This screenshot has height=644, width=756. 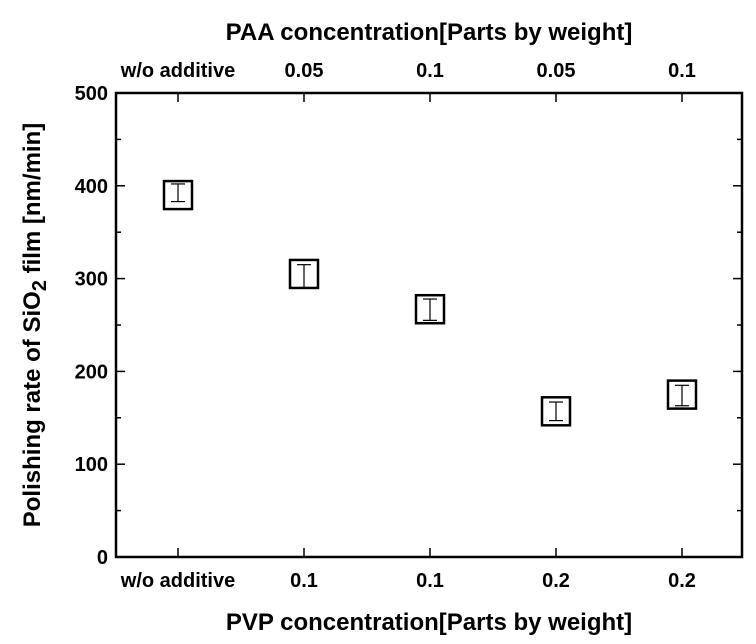 I want to click on y-tick-label: 100, so click(x=91, y=465).